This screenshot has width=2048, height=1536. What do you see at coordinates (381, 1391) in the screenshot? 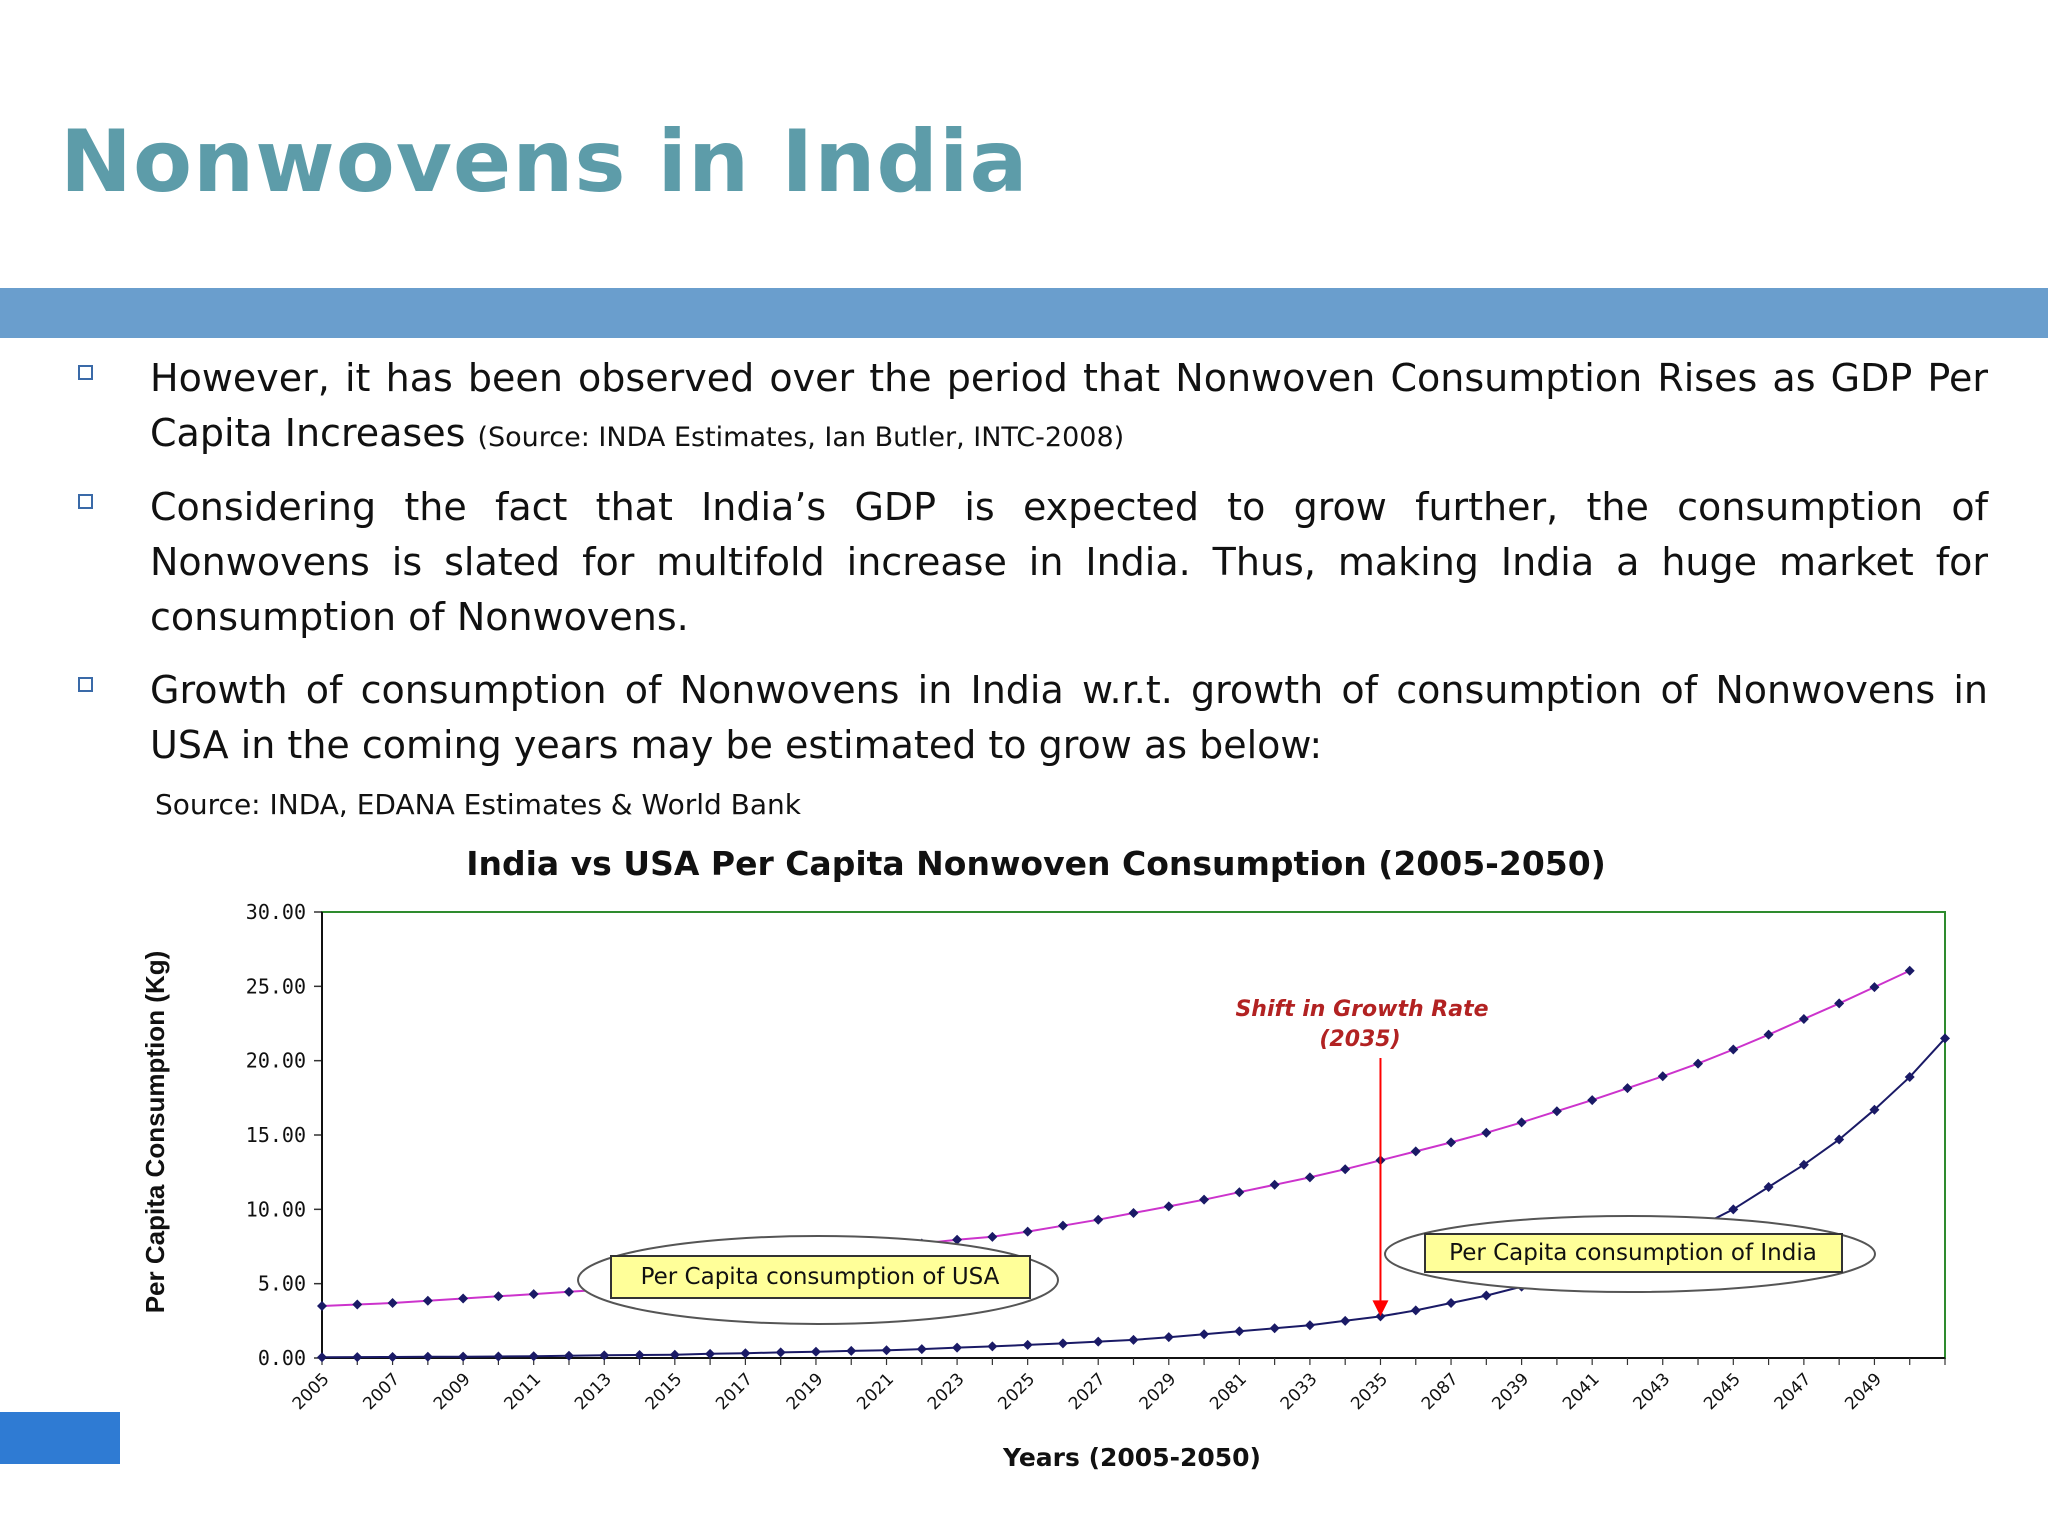
I see `x-tick-label: 2007` at bounding box center [381, 1391].